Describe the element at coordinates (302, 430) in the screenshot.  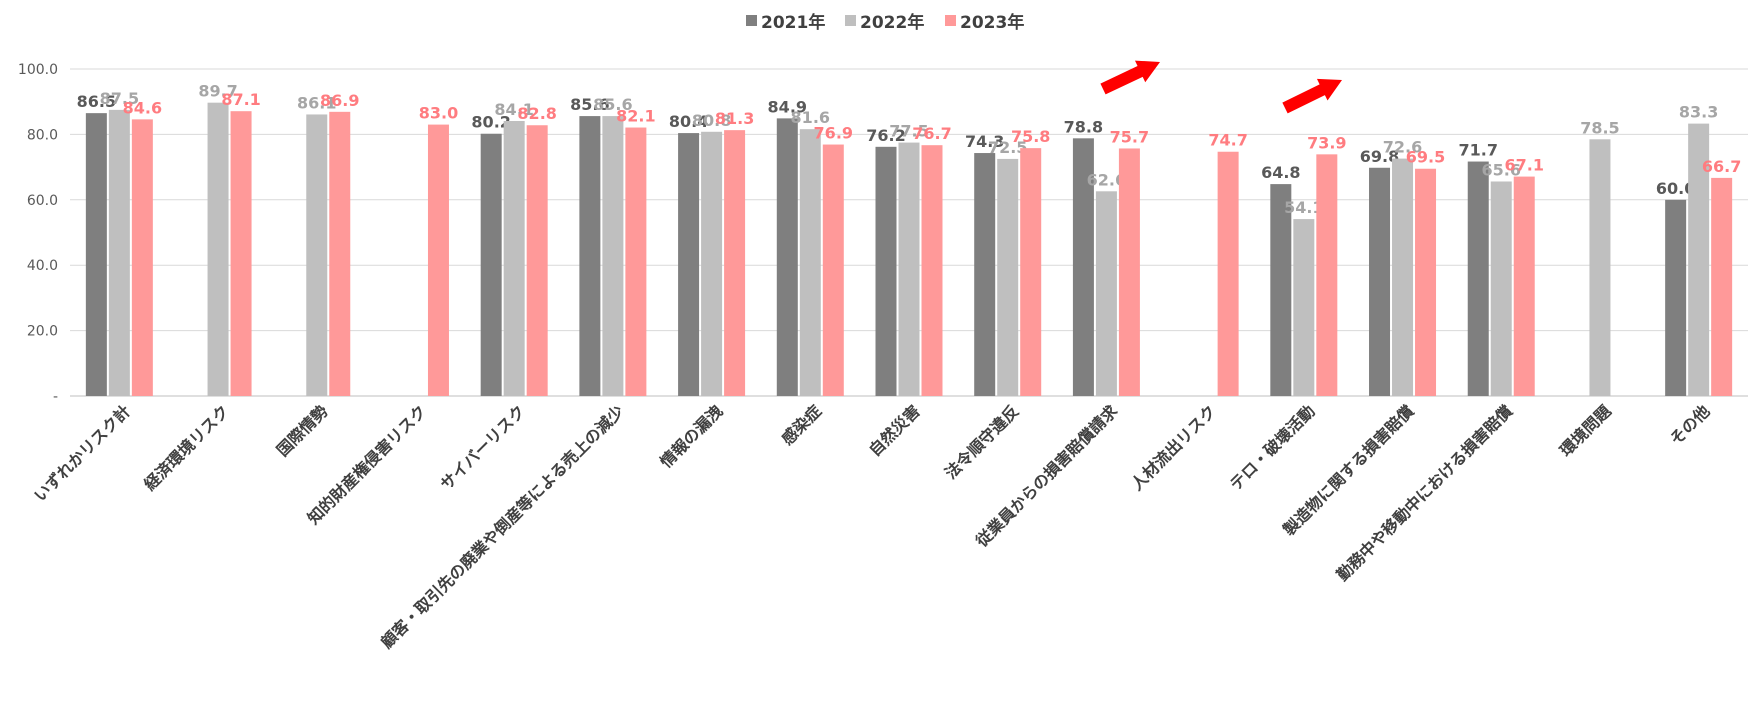
I see `x-tick-label: 国際情勢` at that location.